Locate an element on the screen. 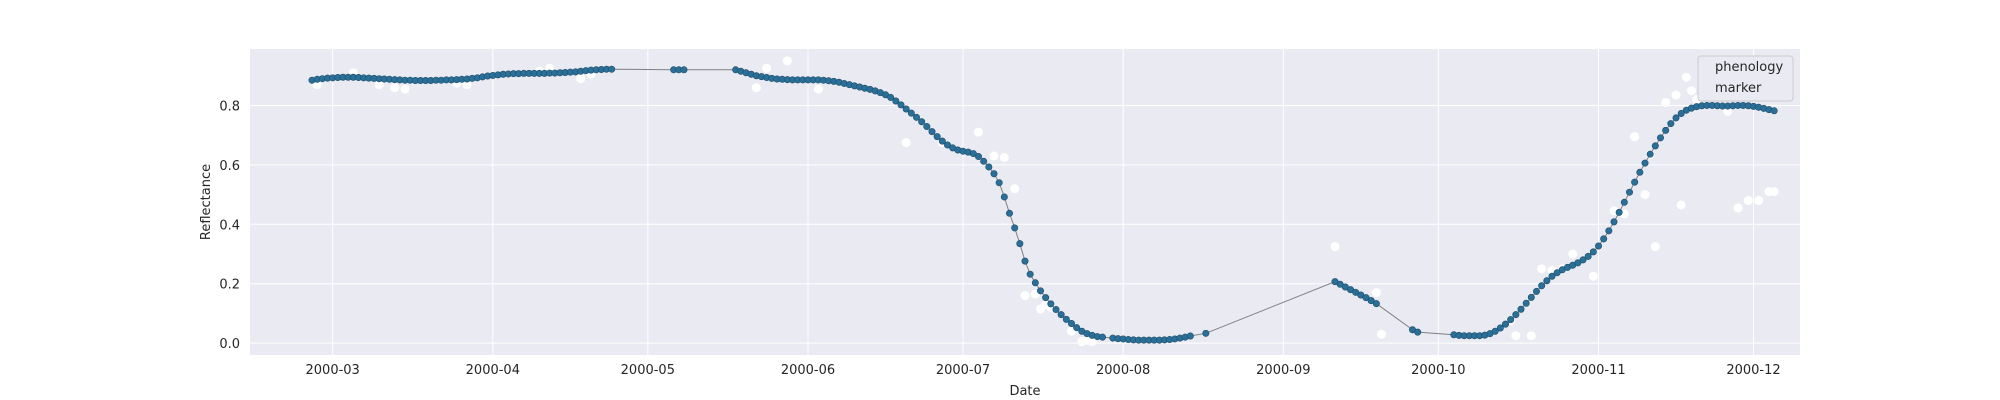 The width and height of the screenshot is (2000, 400). x-tick-label: 2000-11 is located at coordinates (1598, 370).